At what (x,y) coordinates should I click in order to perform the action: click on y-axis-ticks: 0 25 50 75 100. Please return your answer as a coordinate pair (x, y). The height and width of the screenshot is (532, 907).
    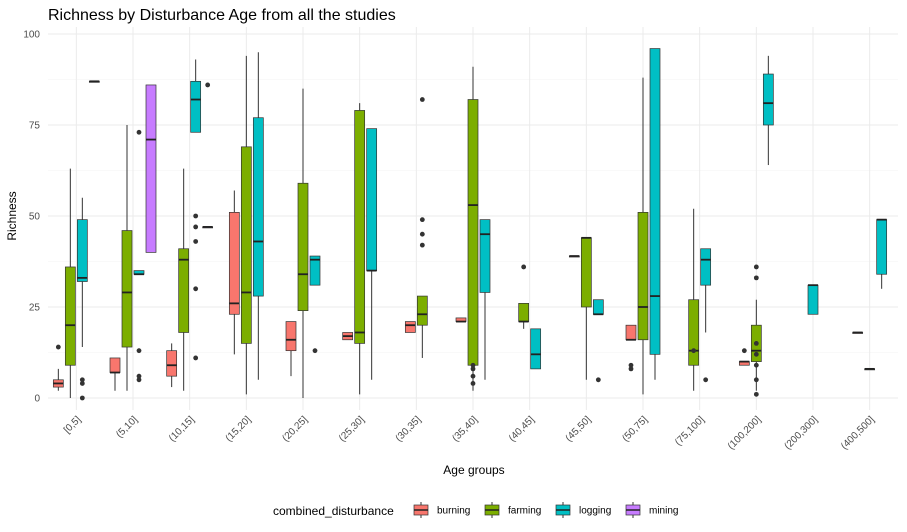
    Looking at the image, I should click on (31, 217).